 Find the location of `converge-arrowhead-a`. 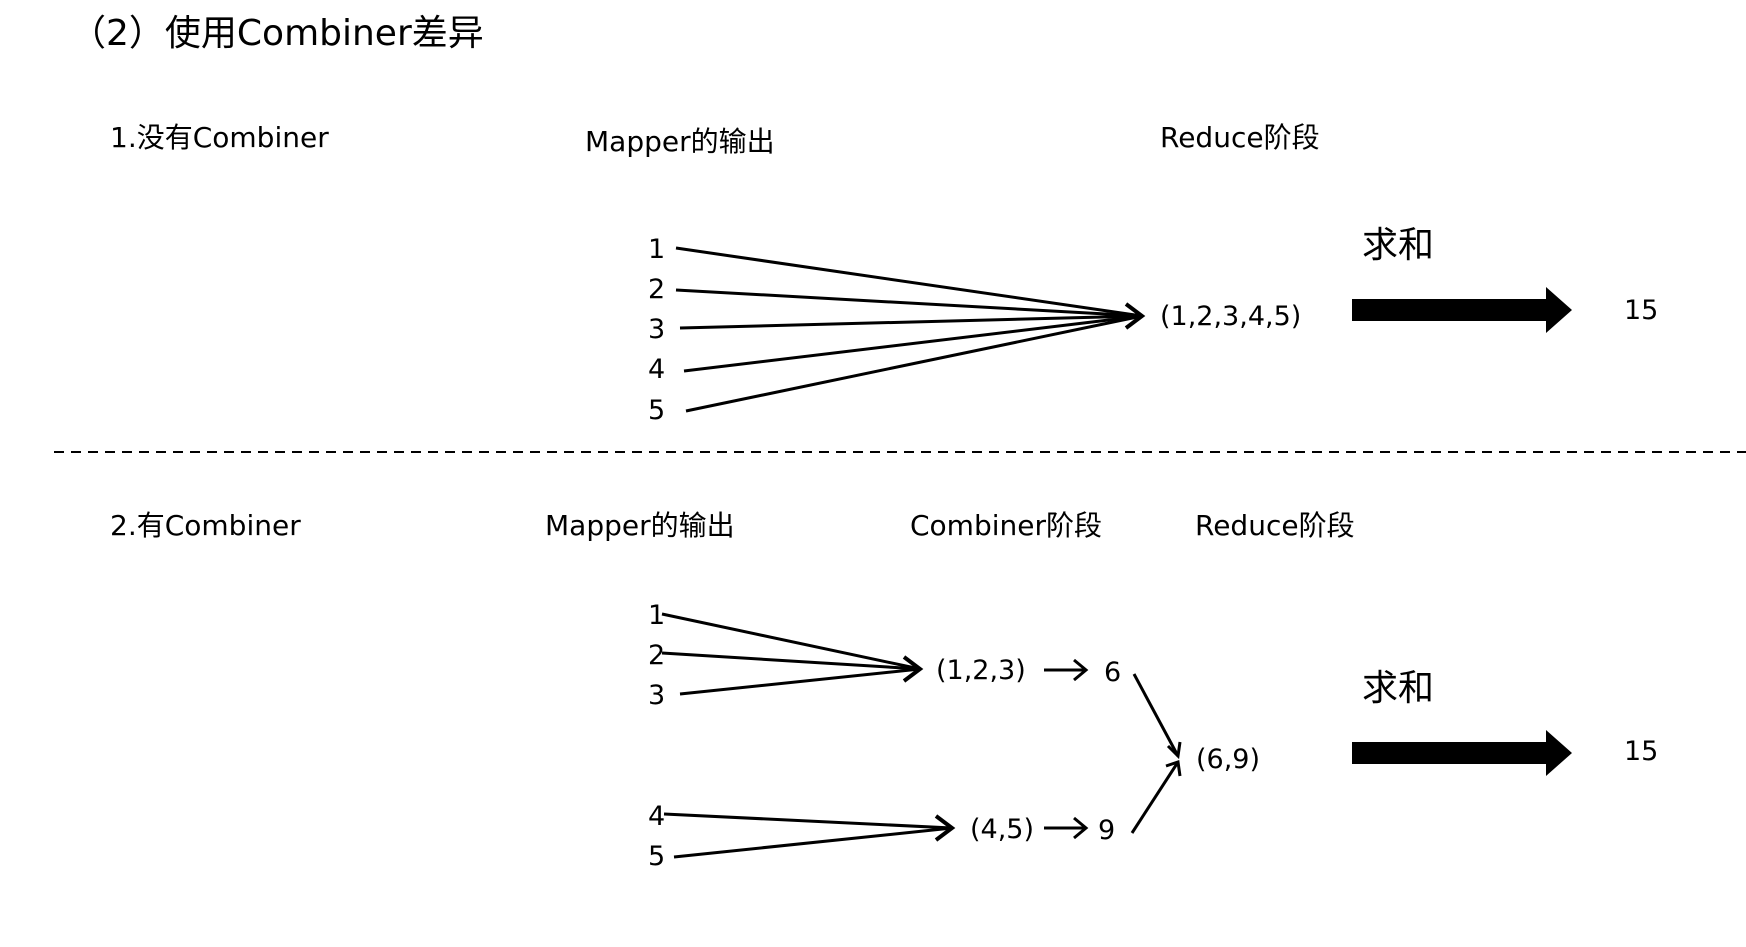

converge-arrowhead-a is located at coordinates (913, 669).